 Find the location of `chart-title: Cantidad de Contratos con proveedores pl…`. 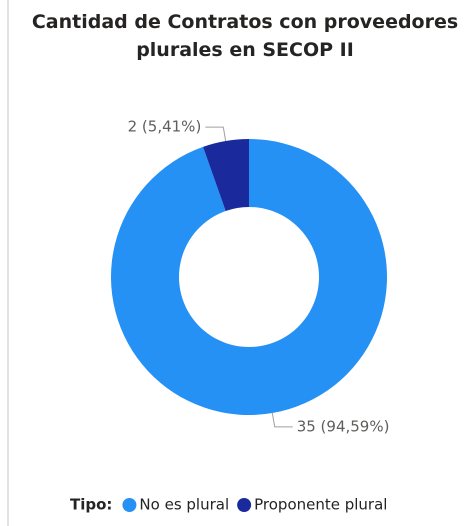

chart-title: Cantidad de Contratos con proveedores pl… is located at coordinates (245, 36).